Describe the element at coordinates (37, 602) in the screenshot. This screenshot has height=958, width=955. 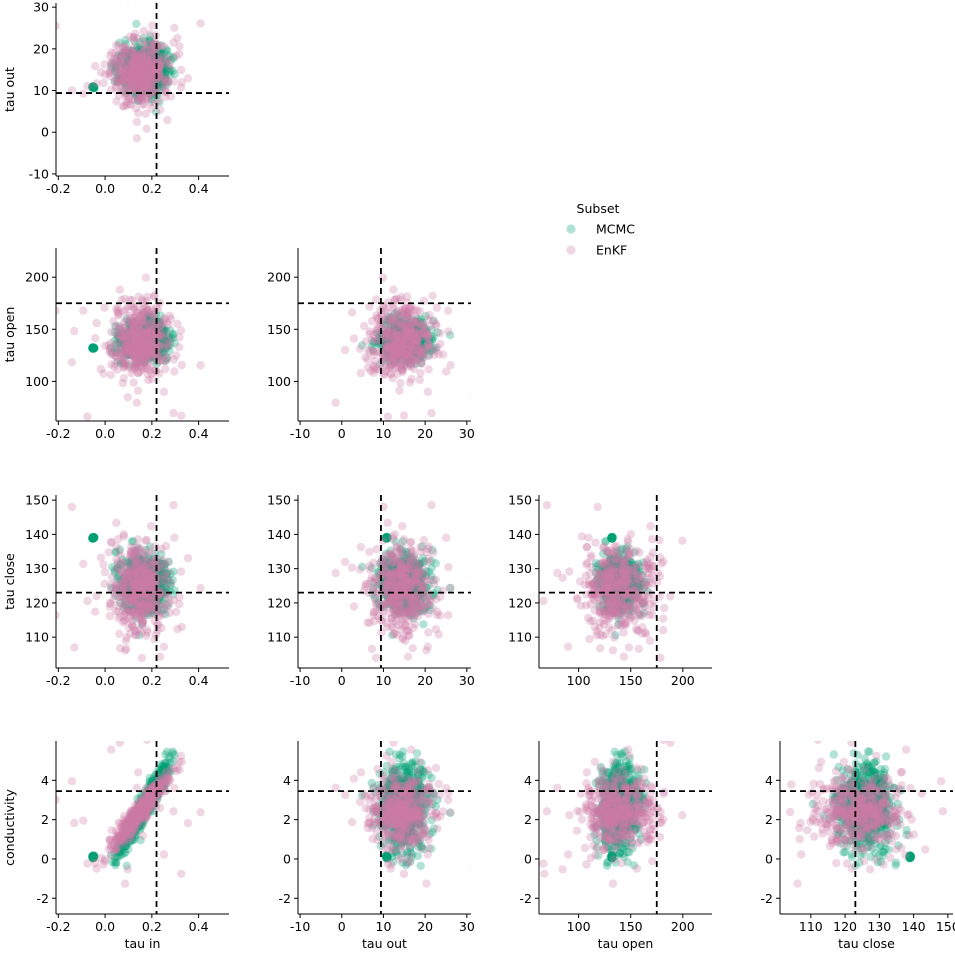
I see `y-tick-label: 120` at that location.